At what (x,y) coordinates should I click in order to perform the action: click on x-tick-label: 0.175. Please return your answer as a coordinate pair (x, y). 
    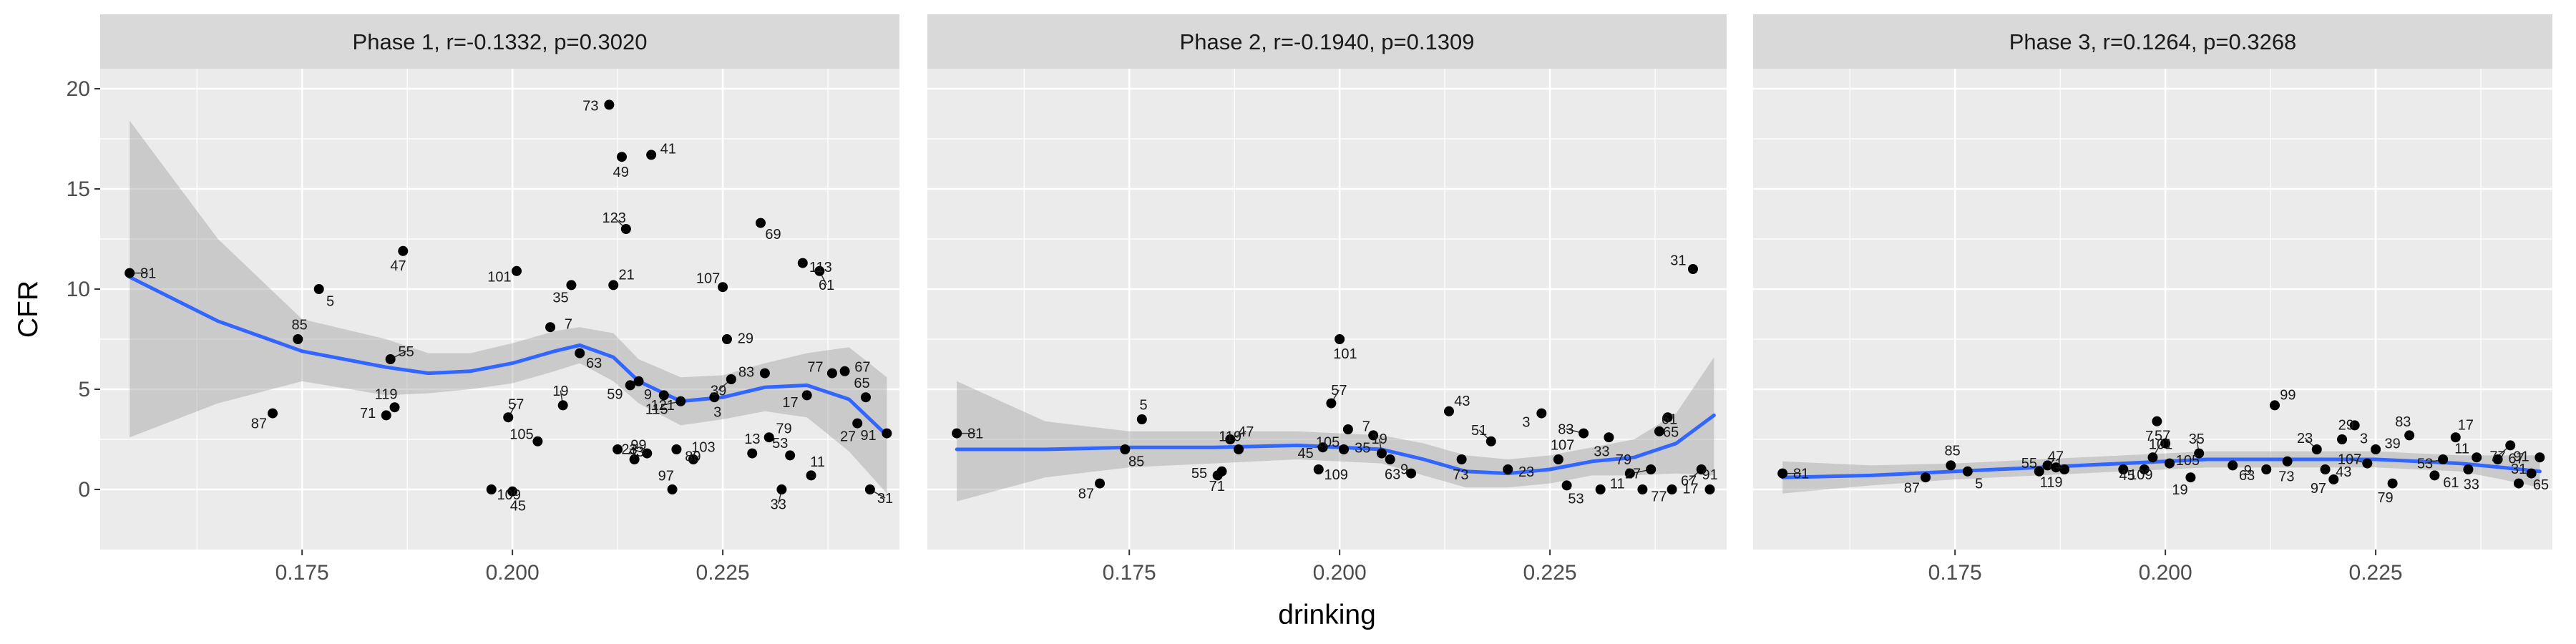
    Looking at the image, I should click on (302, 573).